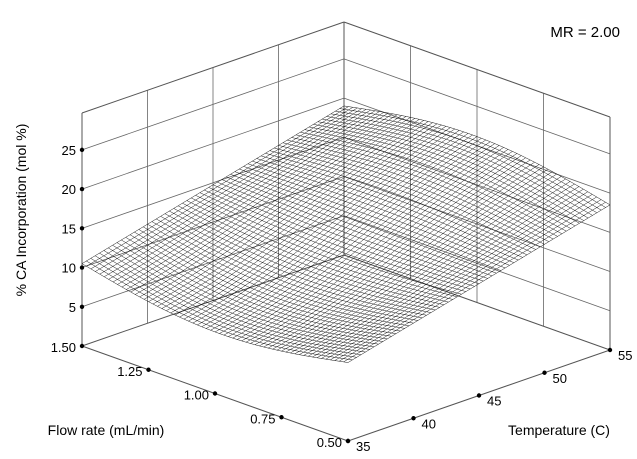 This screenshot has width=637, height=459. I want to click on y-axis-label: Temperature (C), so click(559, 430).